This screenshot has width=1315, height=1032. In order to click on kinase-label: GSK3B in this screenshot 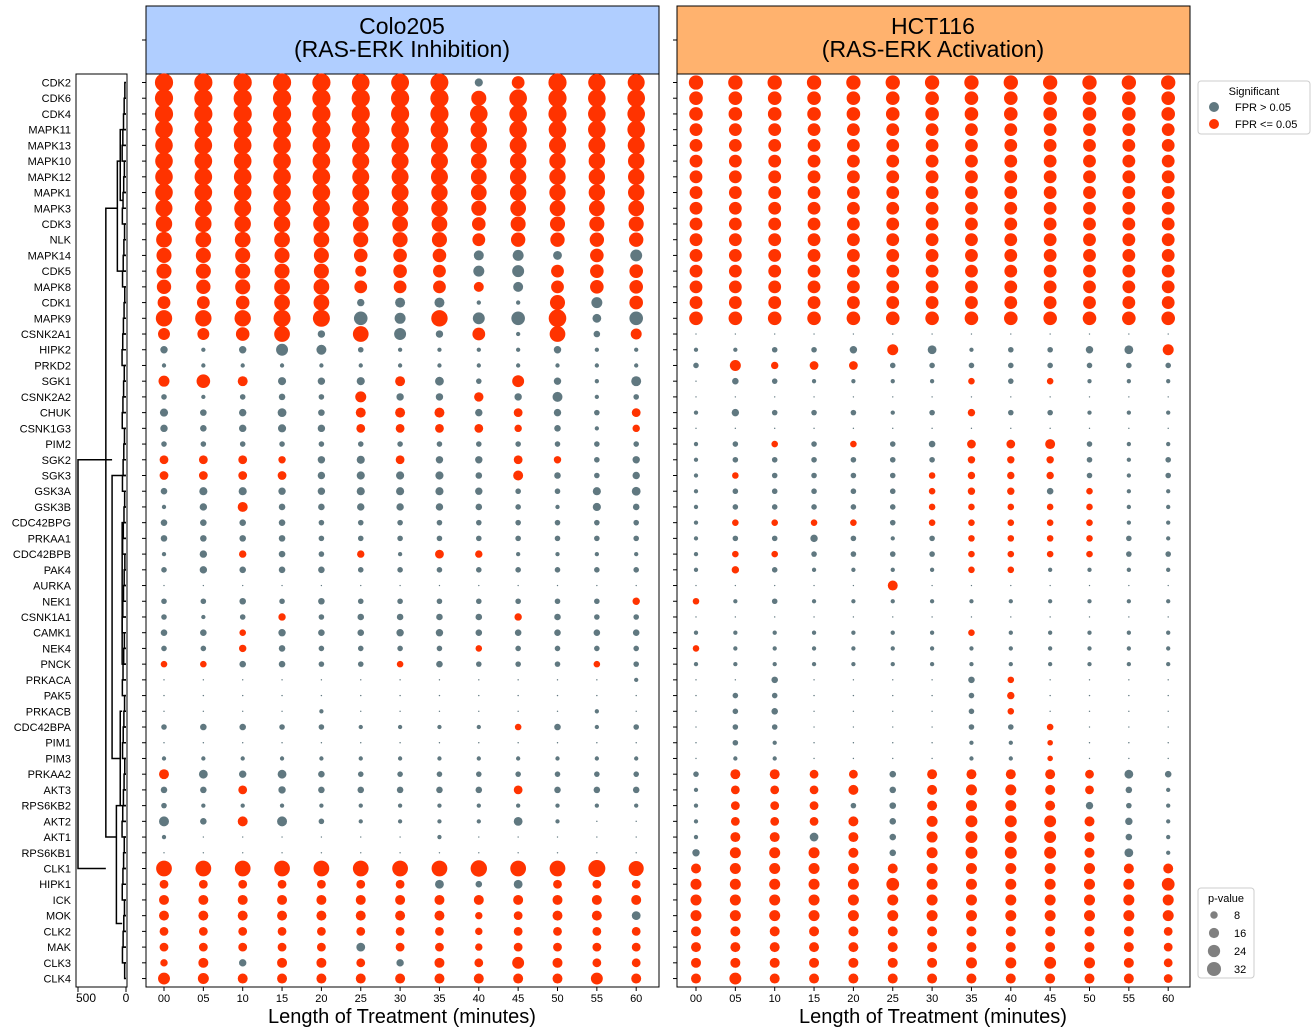, I will do `click(52, 508)`.